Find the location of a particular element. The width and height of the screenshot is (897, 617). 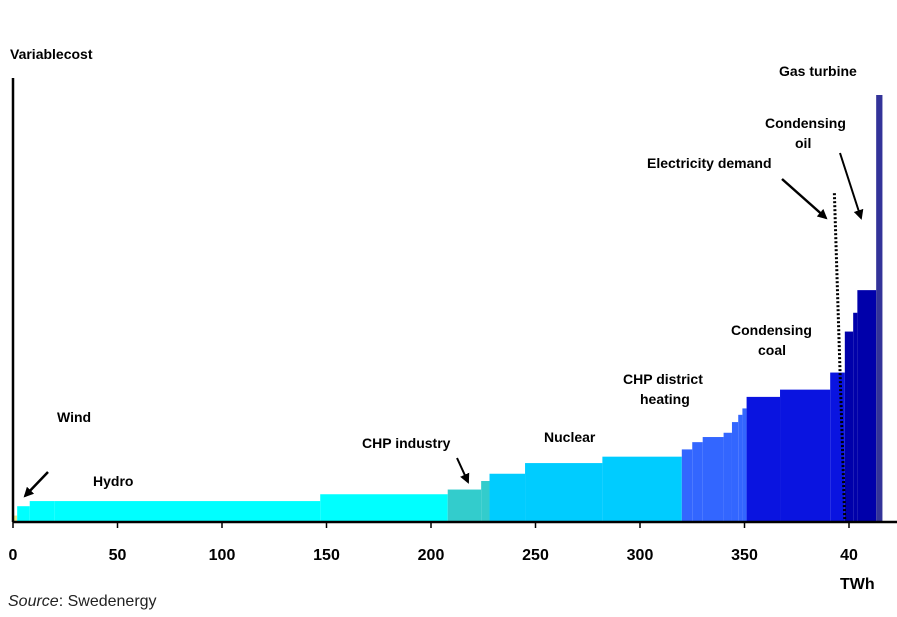

arrow-oil is located at coordinates (851, 186).